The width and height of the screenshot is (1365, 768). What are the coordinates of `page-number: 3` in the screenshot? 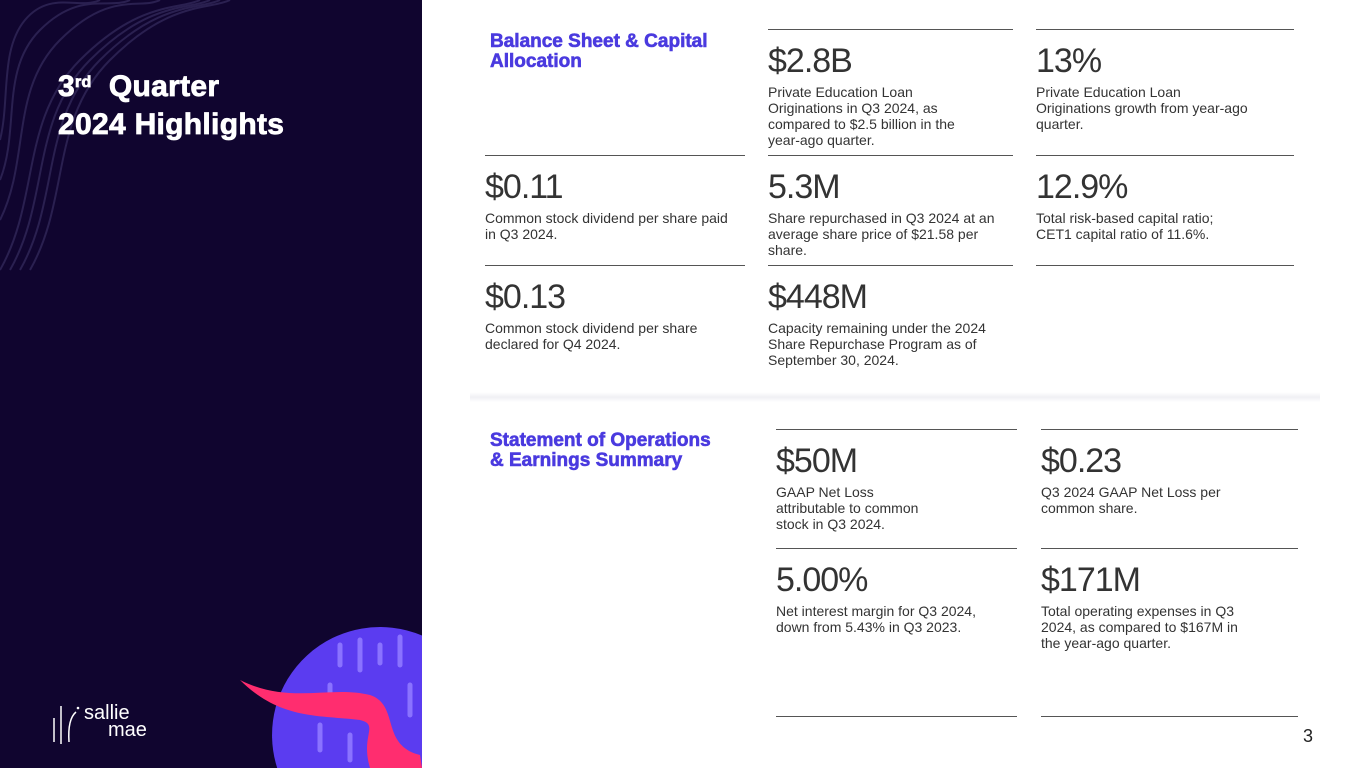 It's located at (1307, 736).